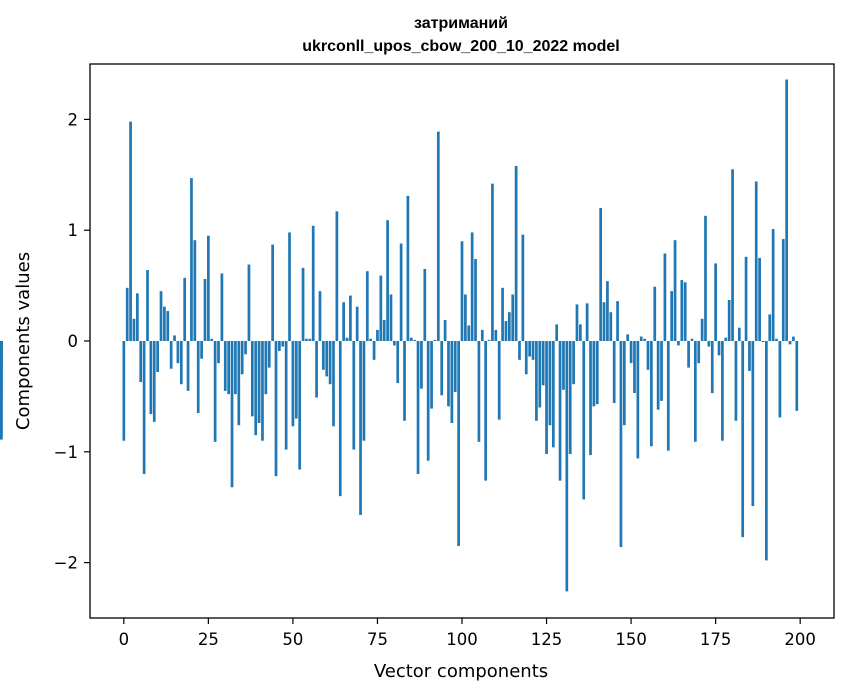 The image size is (847, 700). What do you see at coordinates (208, 639) in the screenshot?
I see `x-tick-label: 25` at bounding box center [208, 639].